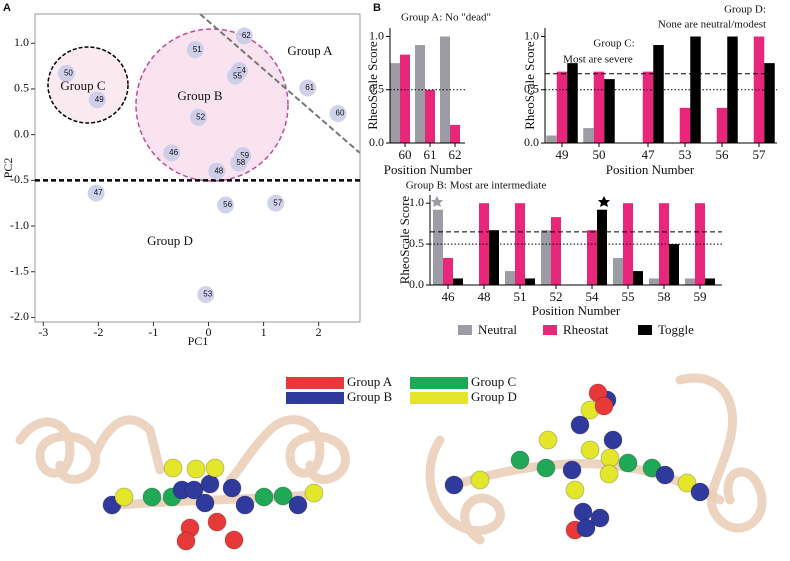  Describe the element at coordinates (198, 341) in the screenshot. I see `x-axis-label: PC1` at that location.